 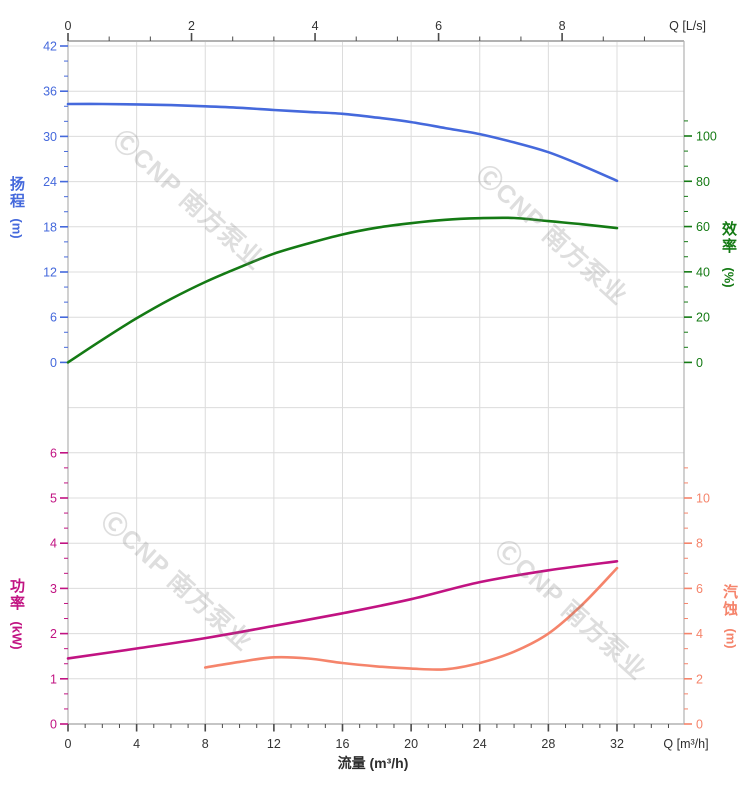 What do you see at coordinates (53, 634) in the screenshot?
I see `power-axis-tick-label: 2` at bounding box center [53, 634].